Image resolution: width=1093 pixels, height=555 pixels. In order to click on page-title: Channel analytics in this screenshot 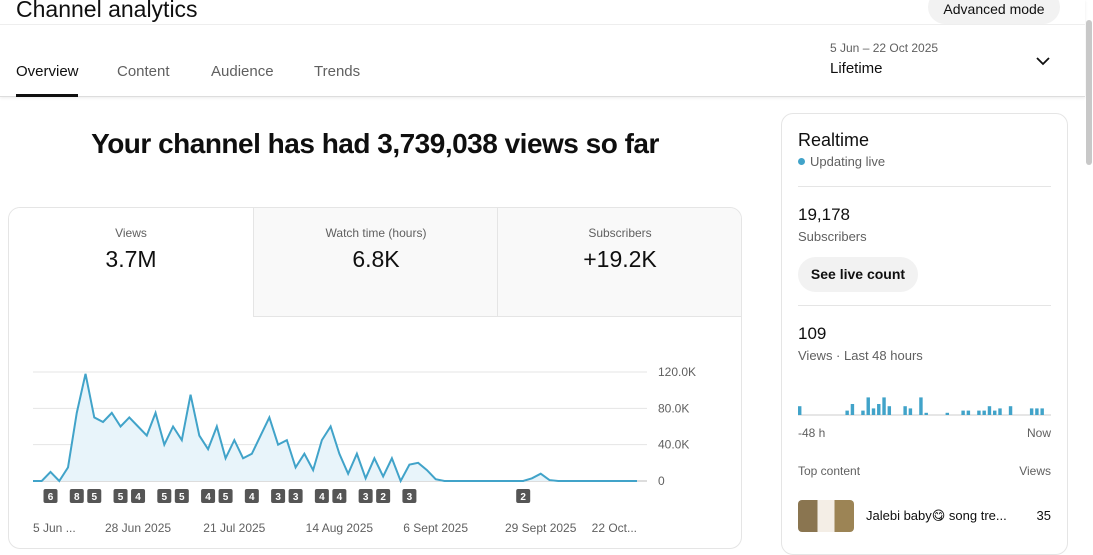, I will do `click(107, 11)`.